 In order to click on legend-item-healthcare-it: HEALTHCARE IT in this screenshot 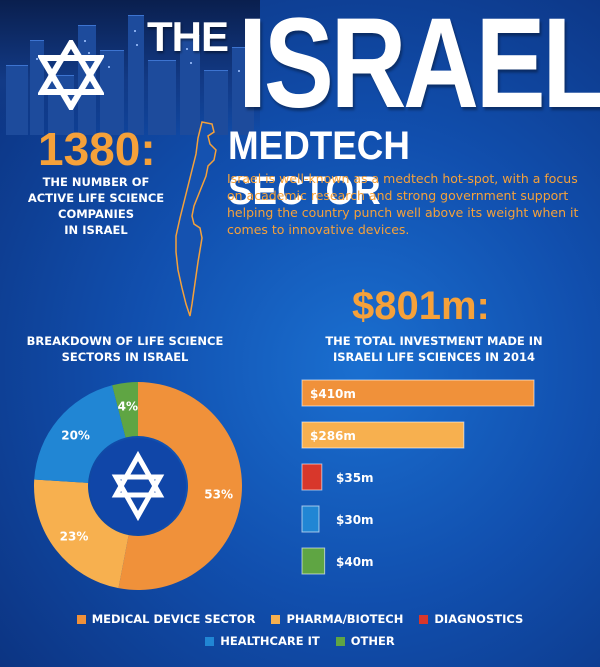, I will do `click(262, 641)`.